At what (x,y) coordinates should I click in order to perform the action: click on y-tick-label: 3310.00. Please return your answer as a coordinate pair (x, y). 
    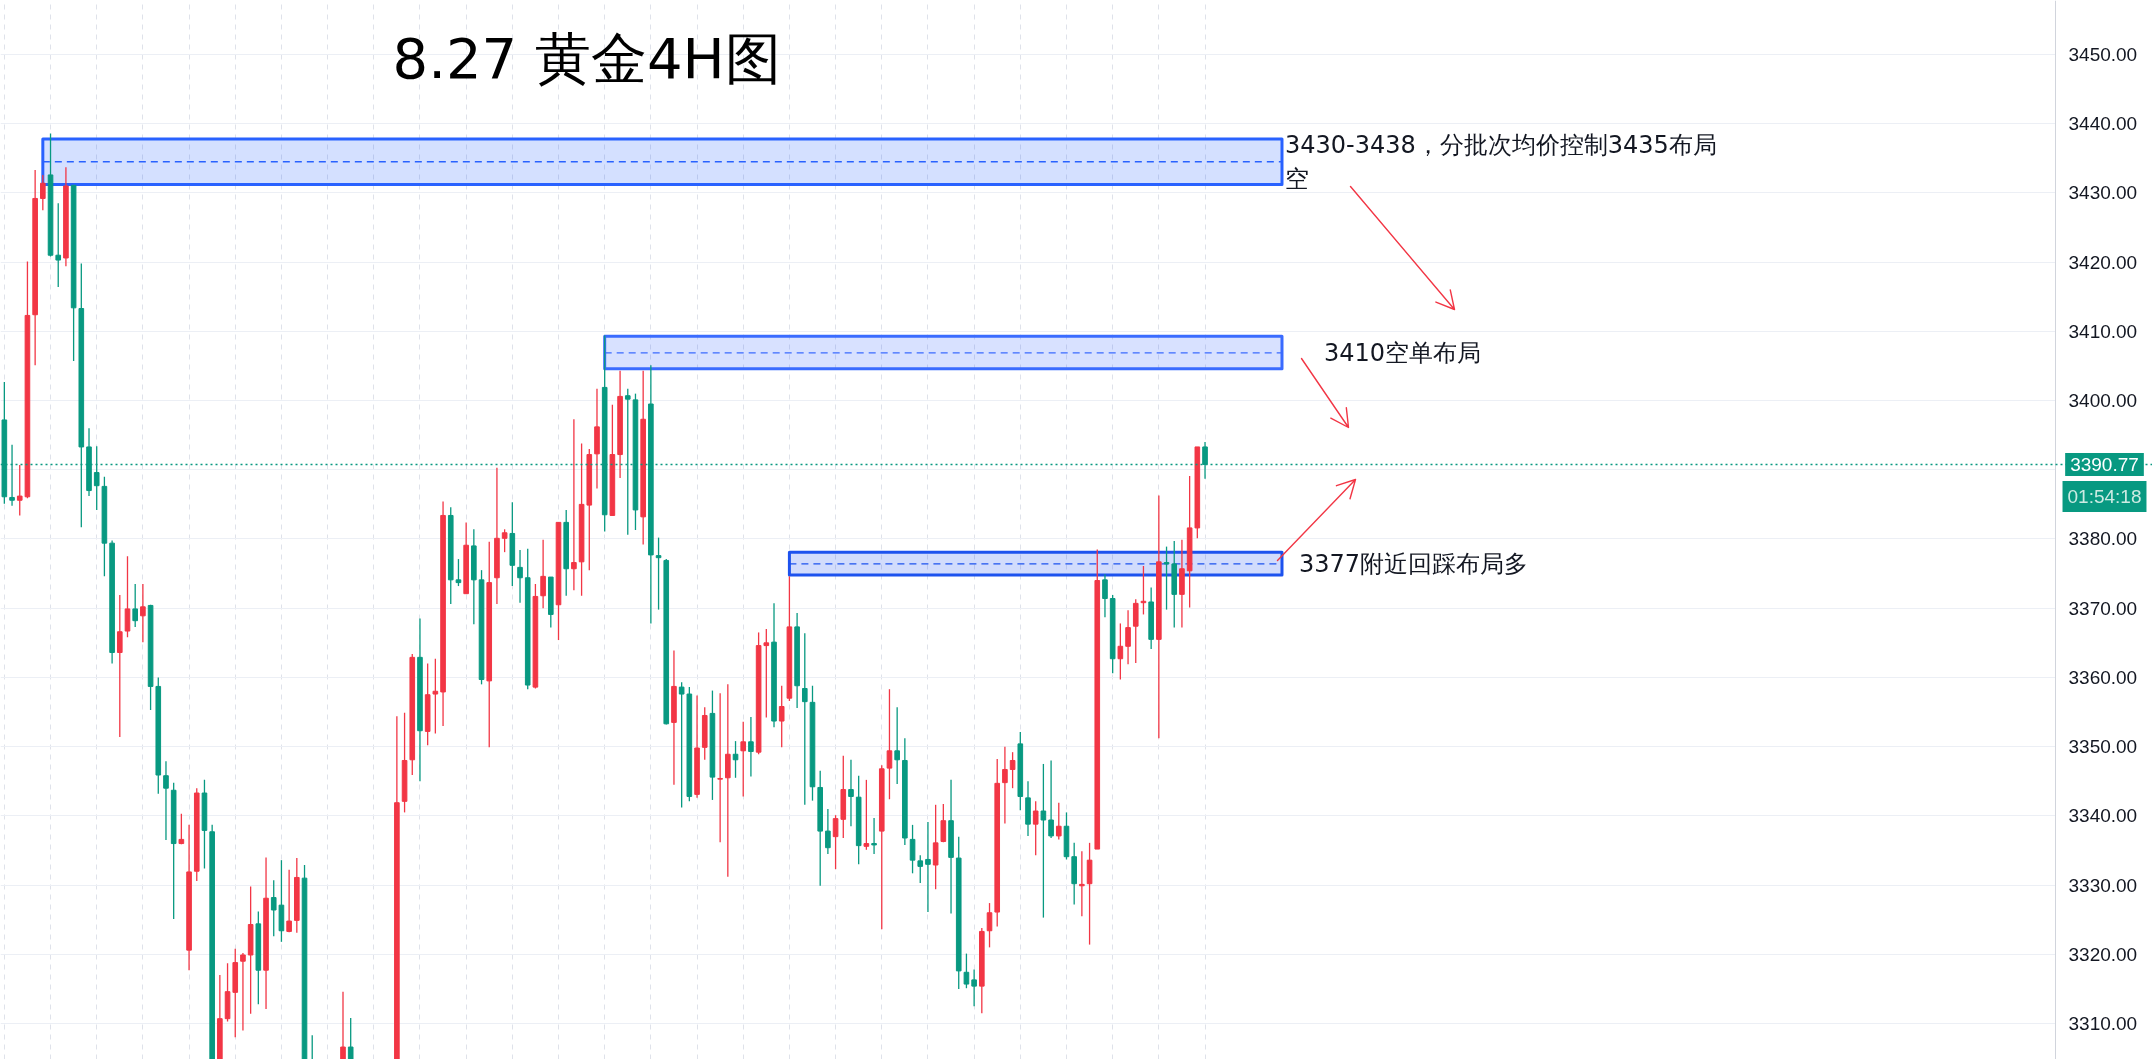
    Looking at the image, I should click on (2103, 1024).